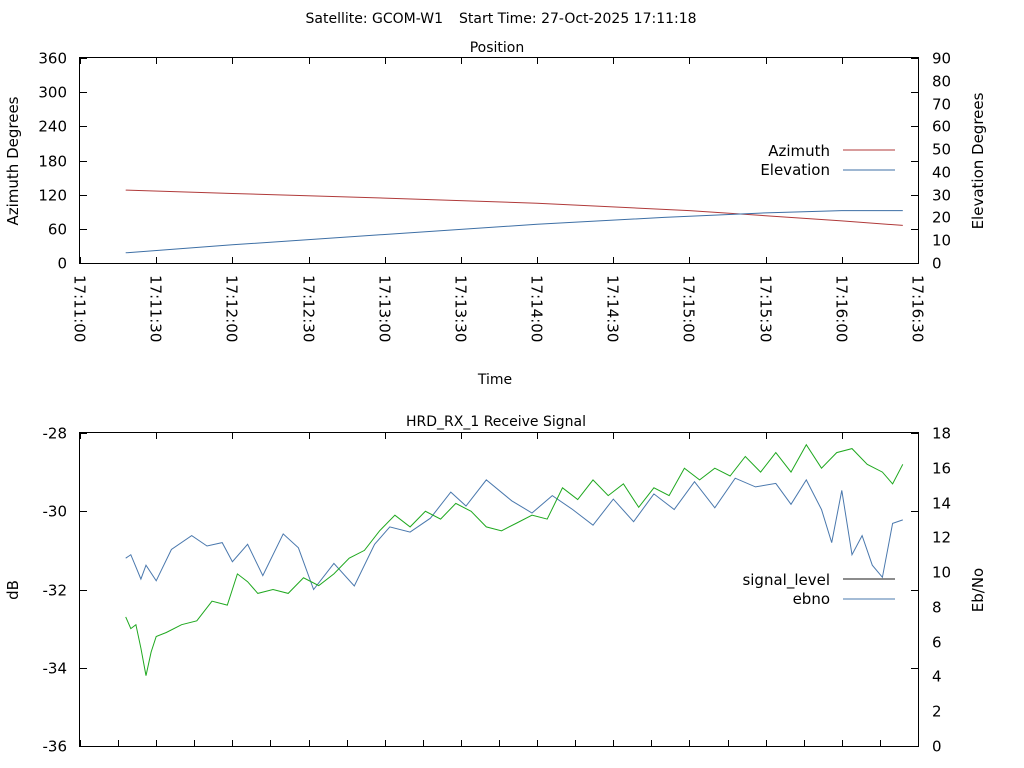  I want to click on pos-xtick-label: 17:14:30, so click(613, 308).